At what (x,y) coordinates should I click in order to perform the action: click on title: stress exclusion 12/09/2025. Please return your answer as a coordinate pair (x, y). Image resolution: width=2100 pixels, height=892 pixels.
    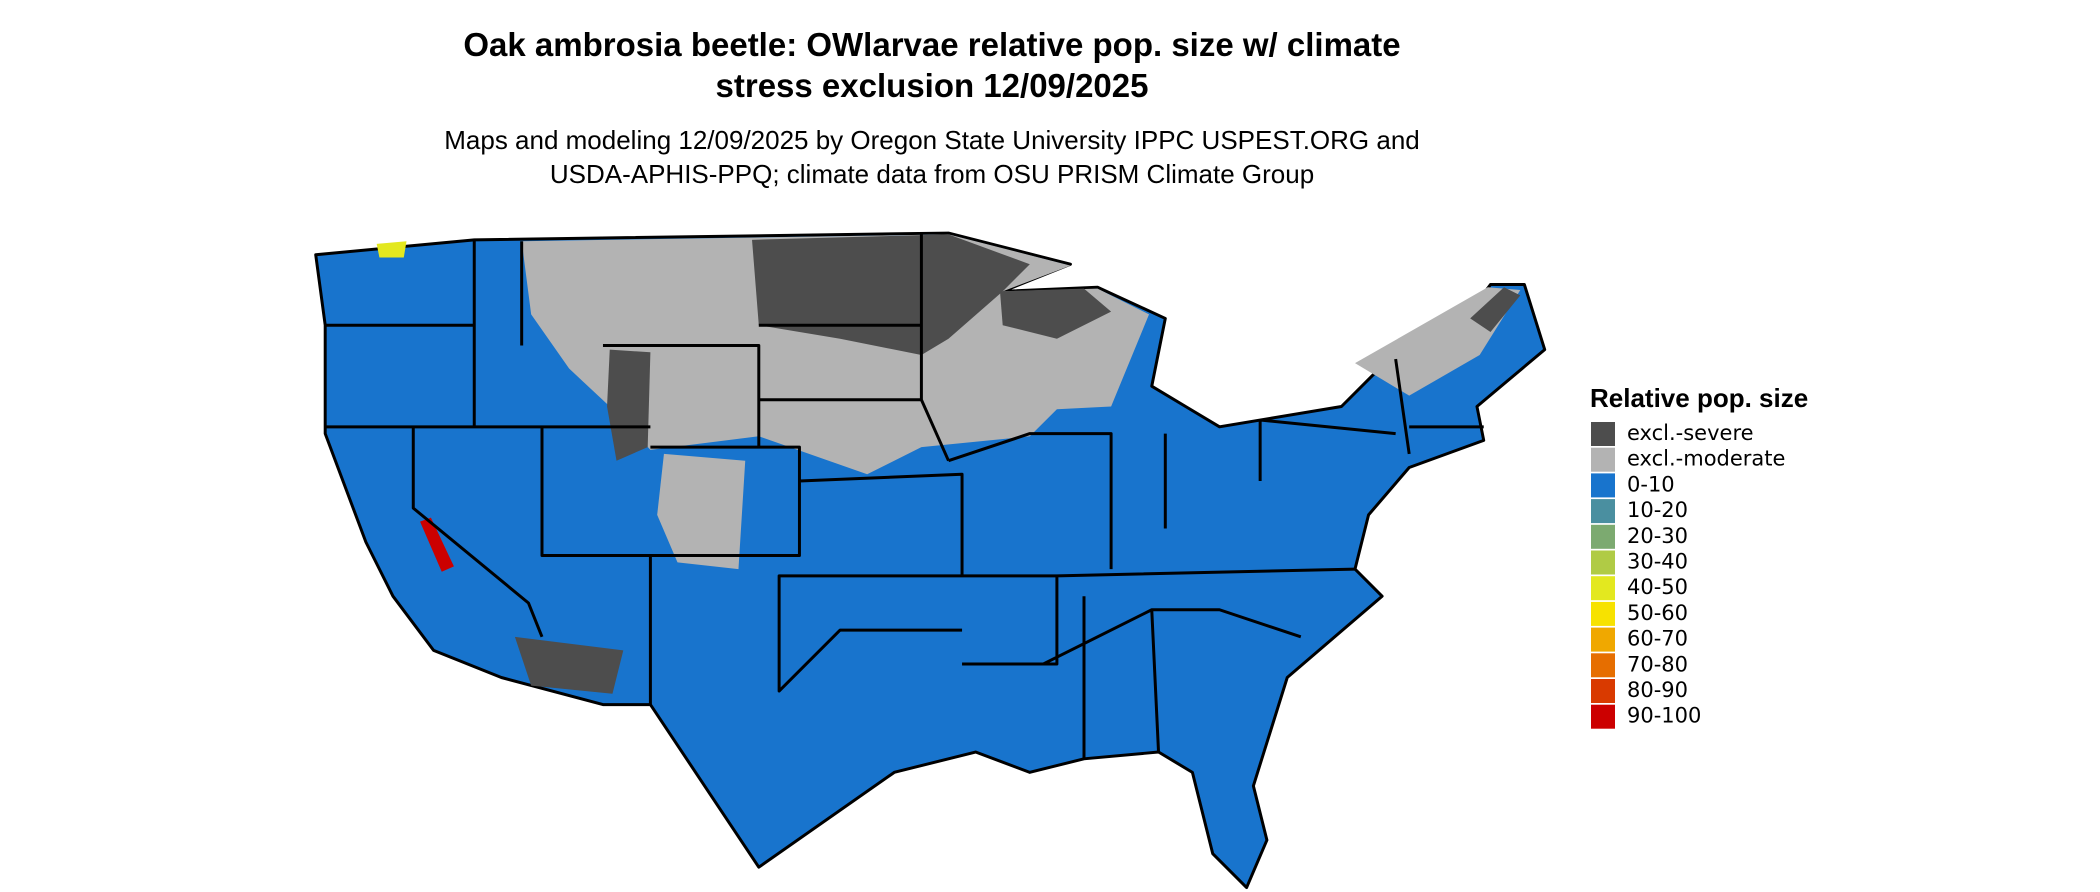
    Looking at the image, I should click on (932, 85).